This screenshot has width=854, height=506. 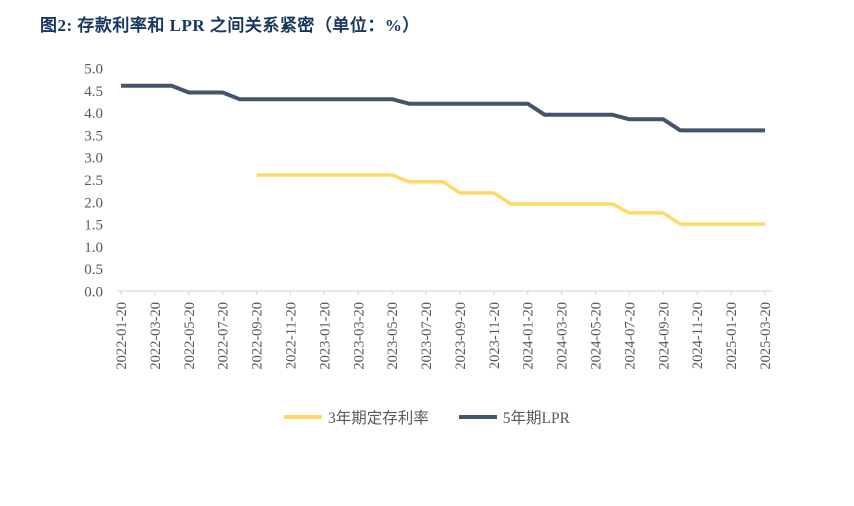 I want to click on x-tick-label: 2022-11-20, so click(x=291, y=335).